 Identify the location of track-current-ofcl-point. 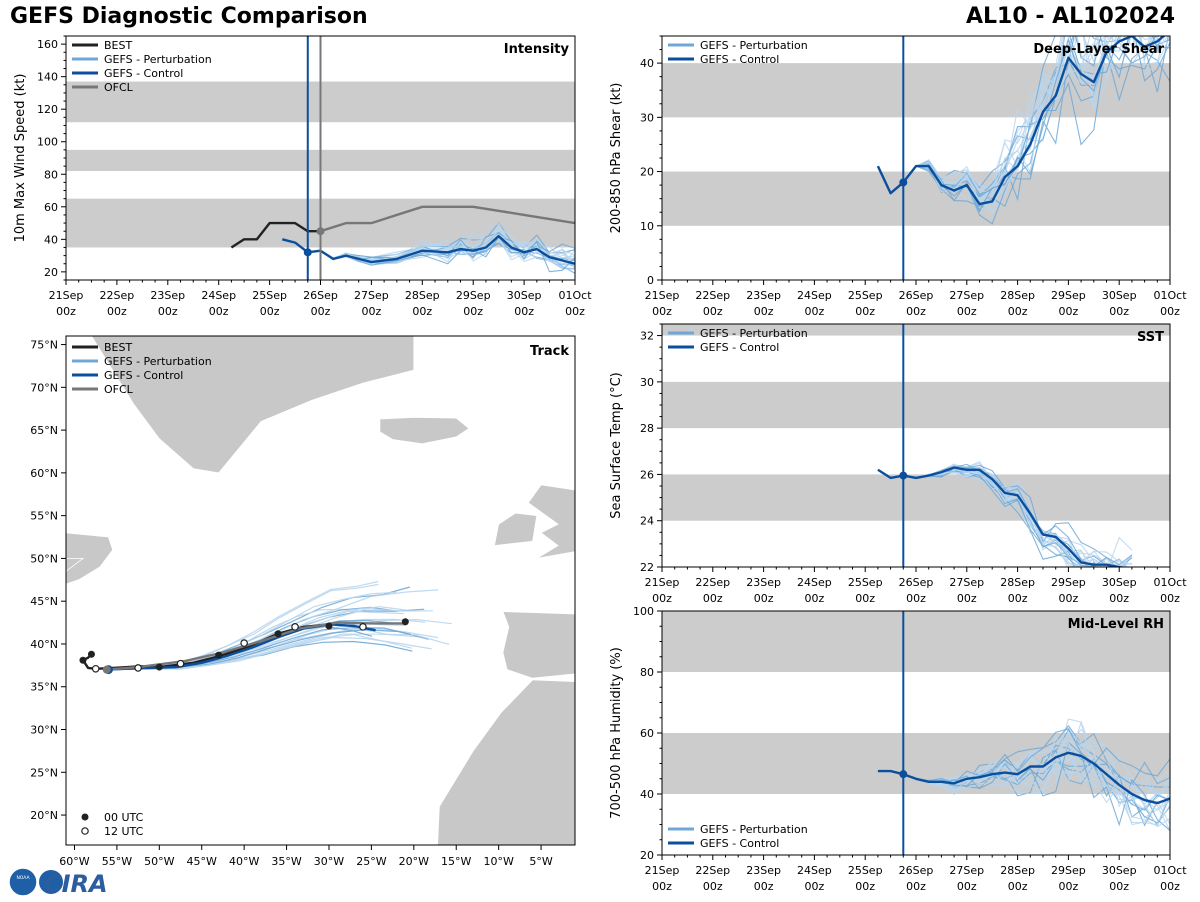
(106, 669).